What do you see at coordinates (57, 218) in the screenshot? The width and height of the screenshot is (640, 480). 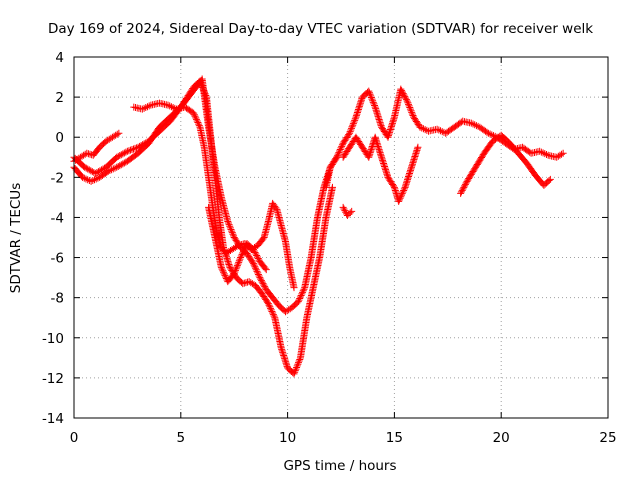 I see `y-tick-label: -4` at bounding box center [57, 218].